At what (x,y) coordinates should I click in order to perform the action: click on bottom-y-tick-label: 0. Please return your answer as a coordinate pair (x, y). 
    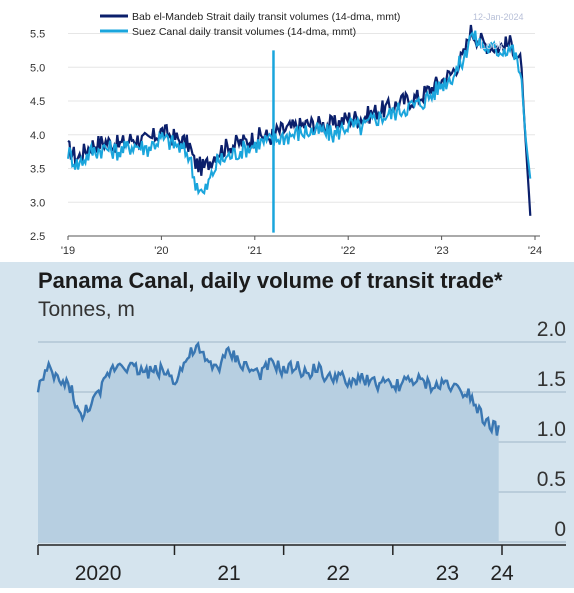
    Looking at the image, I should click on (560, 529).